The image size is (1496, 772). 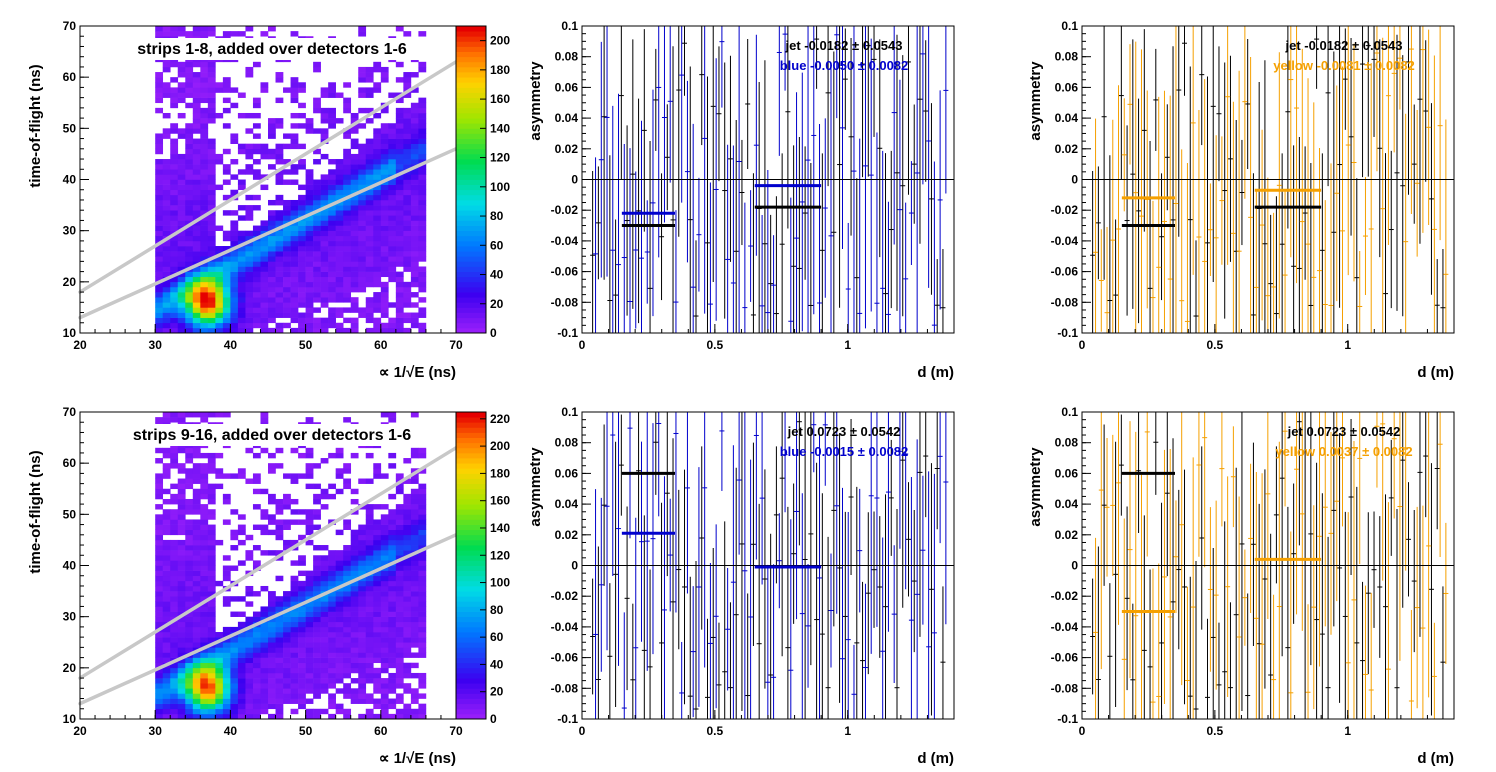 What do you see at coordinates (1067, 535) in the screenshot?
I see `y-tick-label: 0.02` at bounding box center [1067, 535].